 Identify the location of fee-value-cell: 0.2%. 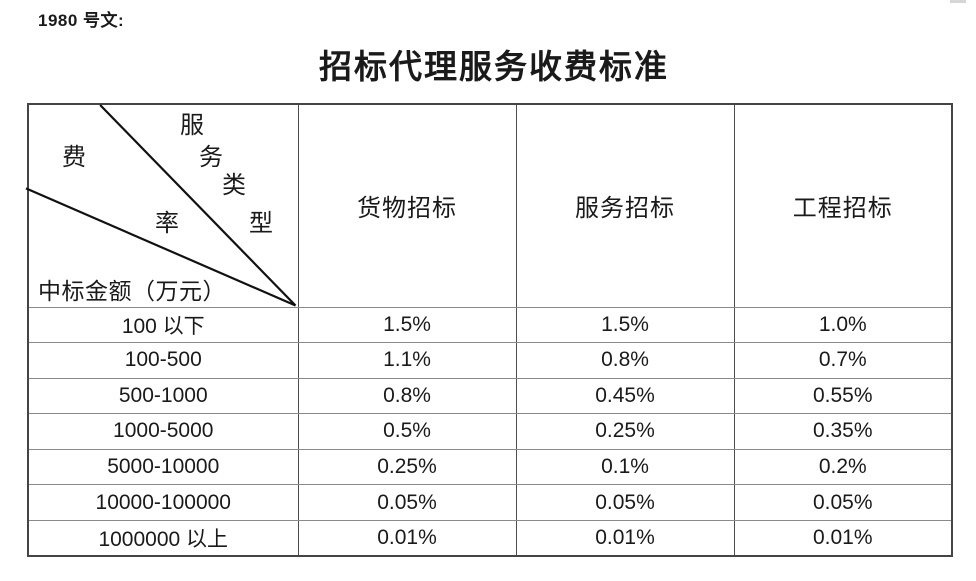
(843, 467).